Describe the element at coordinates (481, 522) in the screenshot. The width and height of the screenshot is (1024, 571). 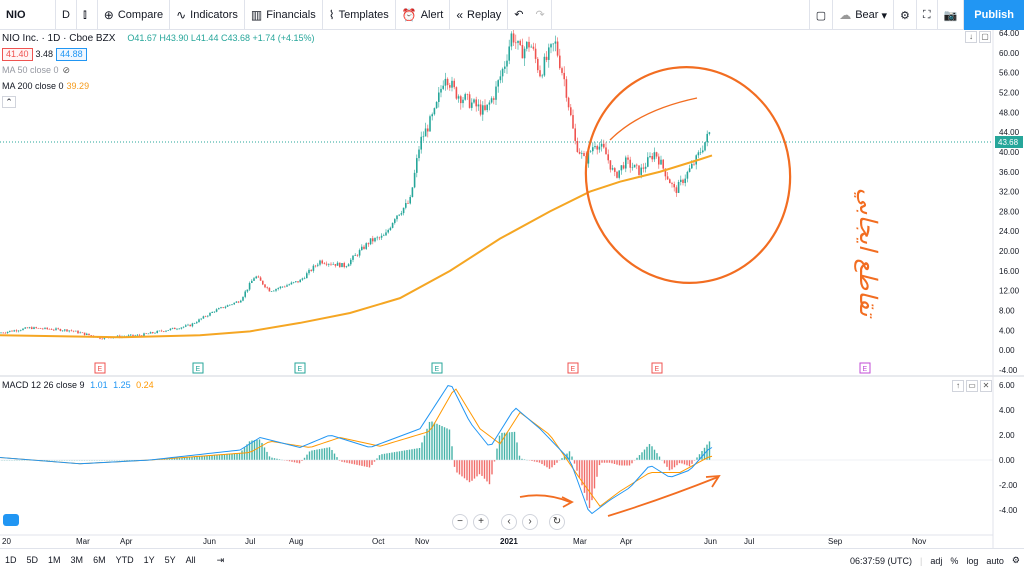
I see `zoom-in-button: +` at that location.